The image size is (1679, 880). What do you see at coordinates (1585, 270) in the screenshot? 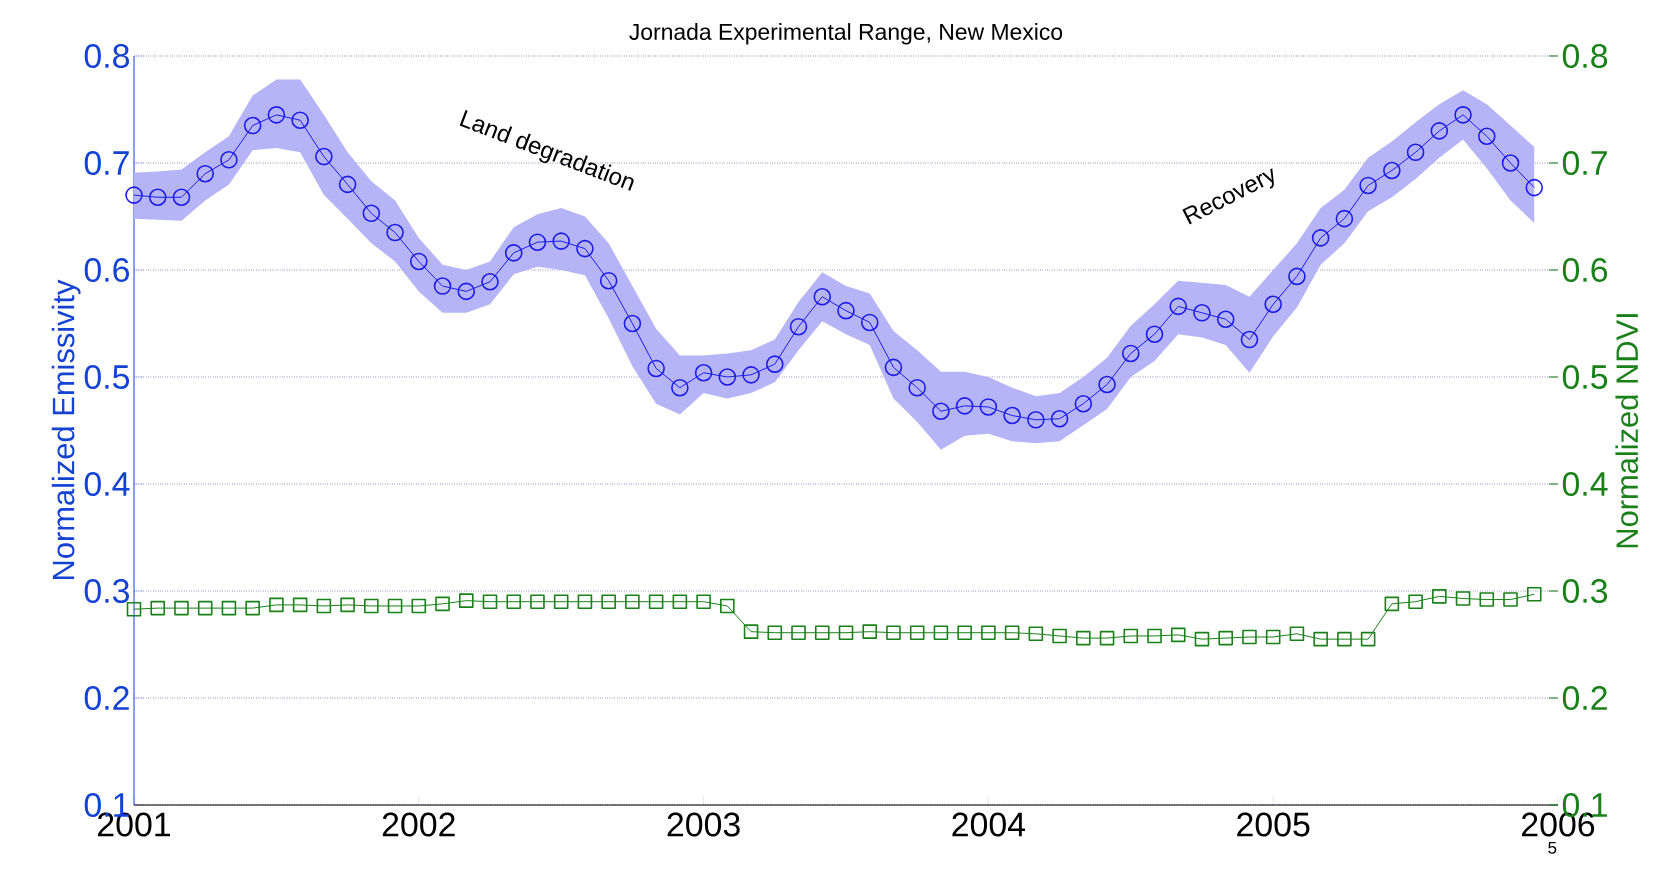
I see `y2-tick-label: 0.6` at bounding box center [1585, 270].